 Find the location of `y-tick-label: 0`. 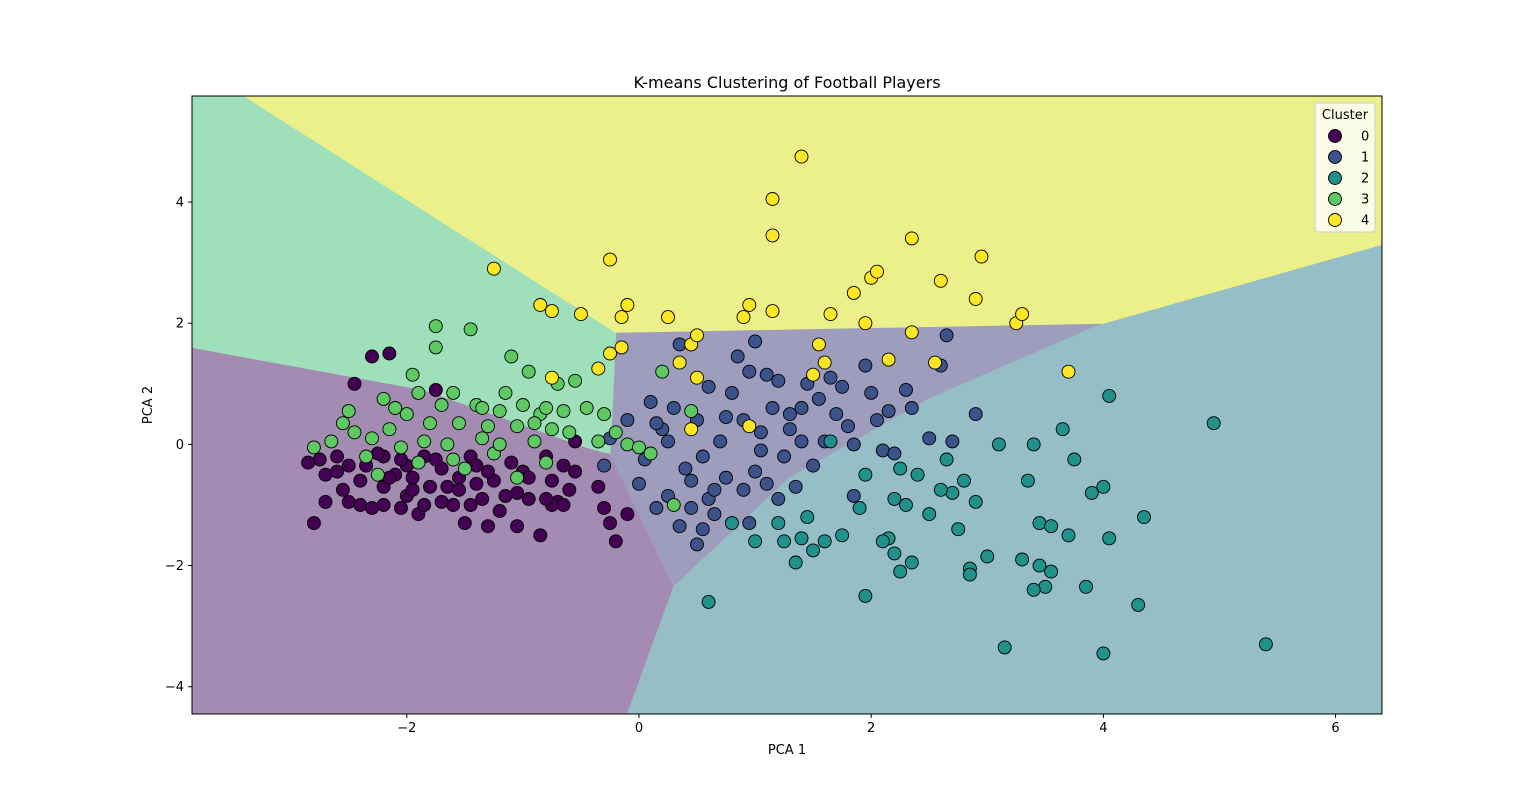

y-tick-label: 0 is located at coordinates (180, 445).